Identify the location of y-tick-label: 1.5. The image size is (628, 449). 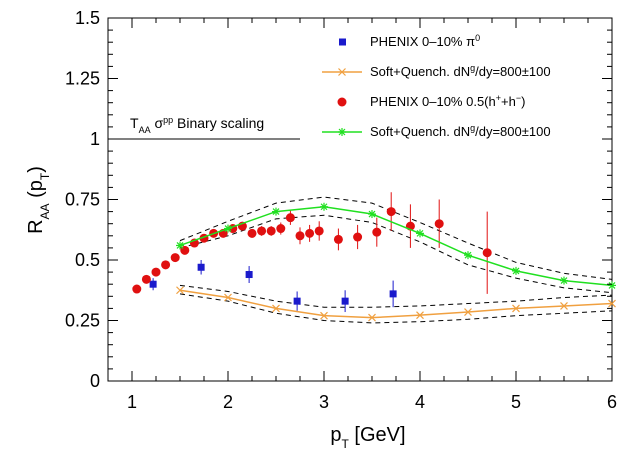
(87, 18).